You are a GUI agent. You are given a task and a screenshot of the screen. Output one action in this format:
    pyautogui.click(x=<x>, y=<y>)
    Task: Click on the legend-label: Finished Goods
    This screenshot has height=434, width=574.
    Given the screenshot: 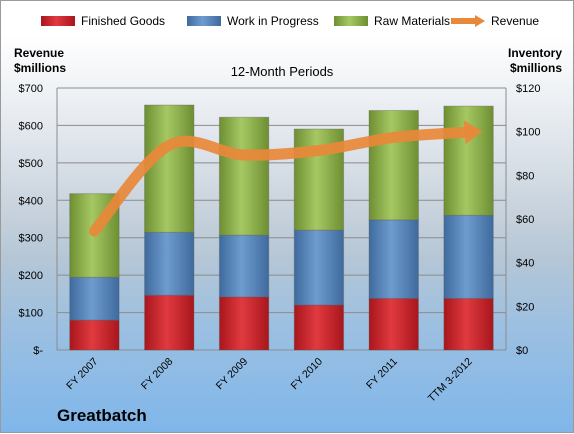 What is the action you would take?
    pyautogui.click(x=123, y=21)
    